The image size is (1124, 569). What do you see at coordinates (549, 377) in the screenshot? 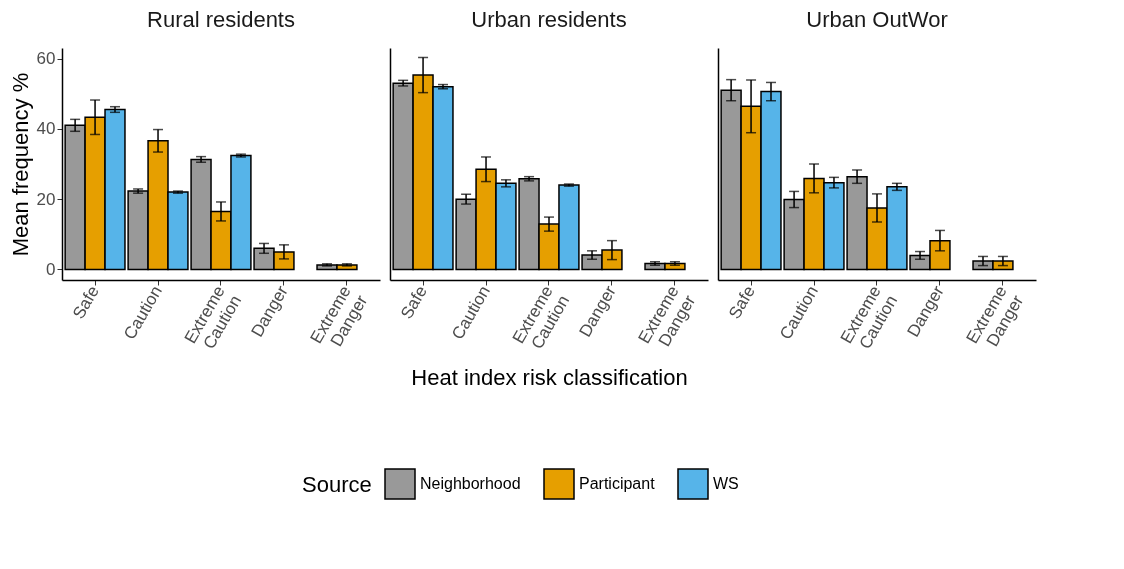
I see `x-axis-title: Heat index risk classification` at bounding box center [549, 377].